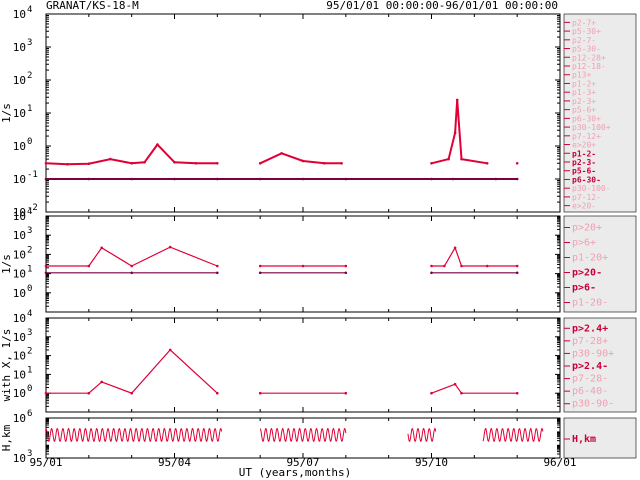 This screenshot has width=640, height=480. What do you see at coordinates (589, 66) in the screenshot?
I see `legend-item: p12-18-` at bounding box center [589, 66].